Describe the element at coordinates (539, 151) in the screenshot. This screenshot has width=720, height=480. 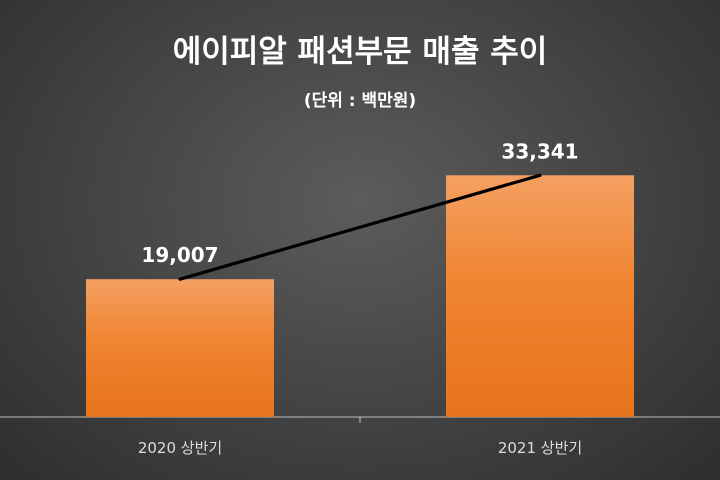
I see `data-label: 33,341` at that location.